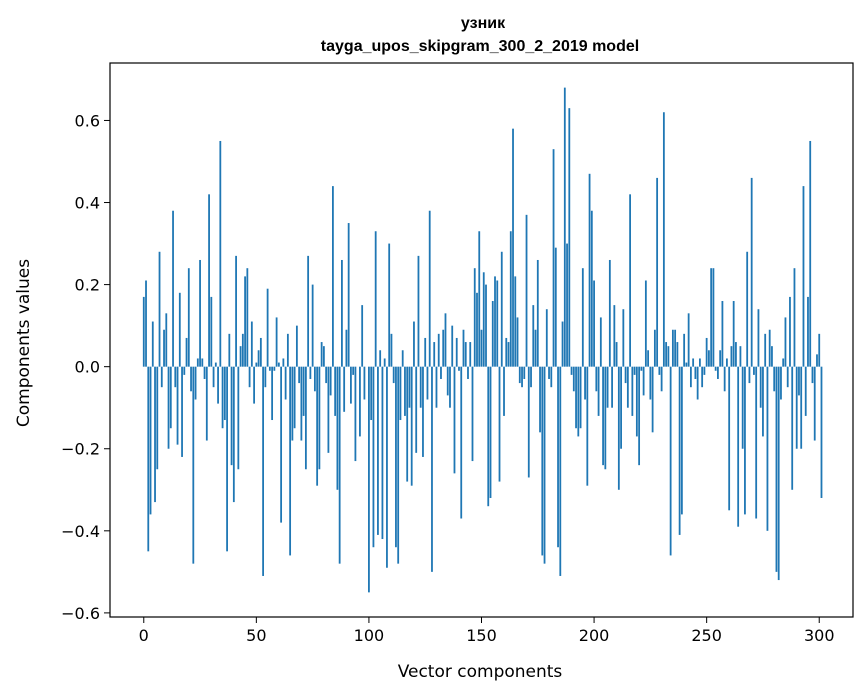 This screenshot has width=867, height=700. Describe the element at coordinates (80, 531) in the screenshot. I see `y-tick-label: −0.4` at that location.